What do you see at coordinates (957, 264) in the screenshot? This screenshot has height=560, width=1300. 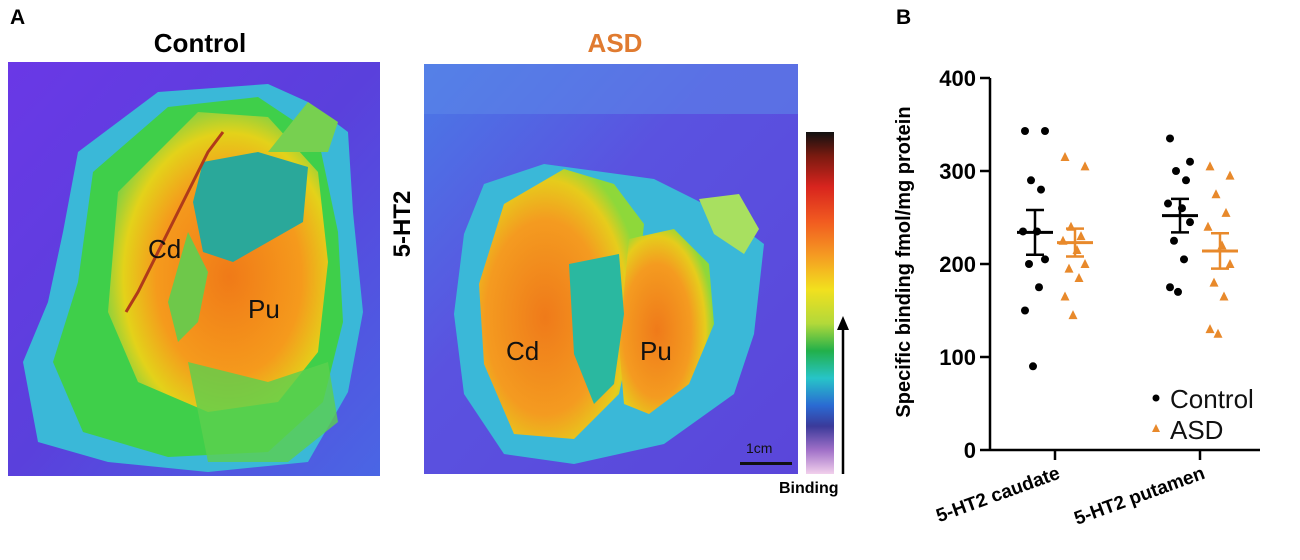 I see `y-tick-label: 200` at bounding box center [957, 264].